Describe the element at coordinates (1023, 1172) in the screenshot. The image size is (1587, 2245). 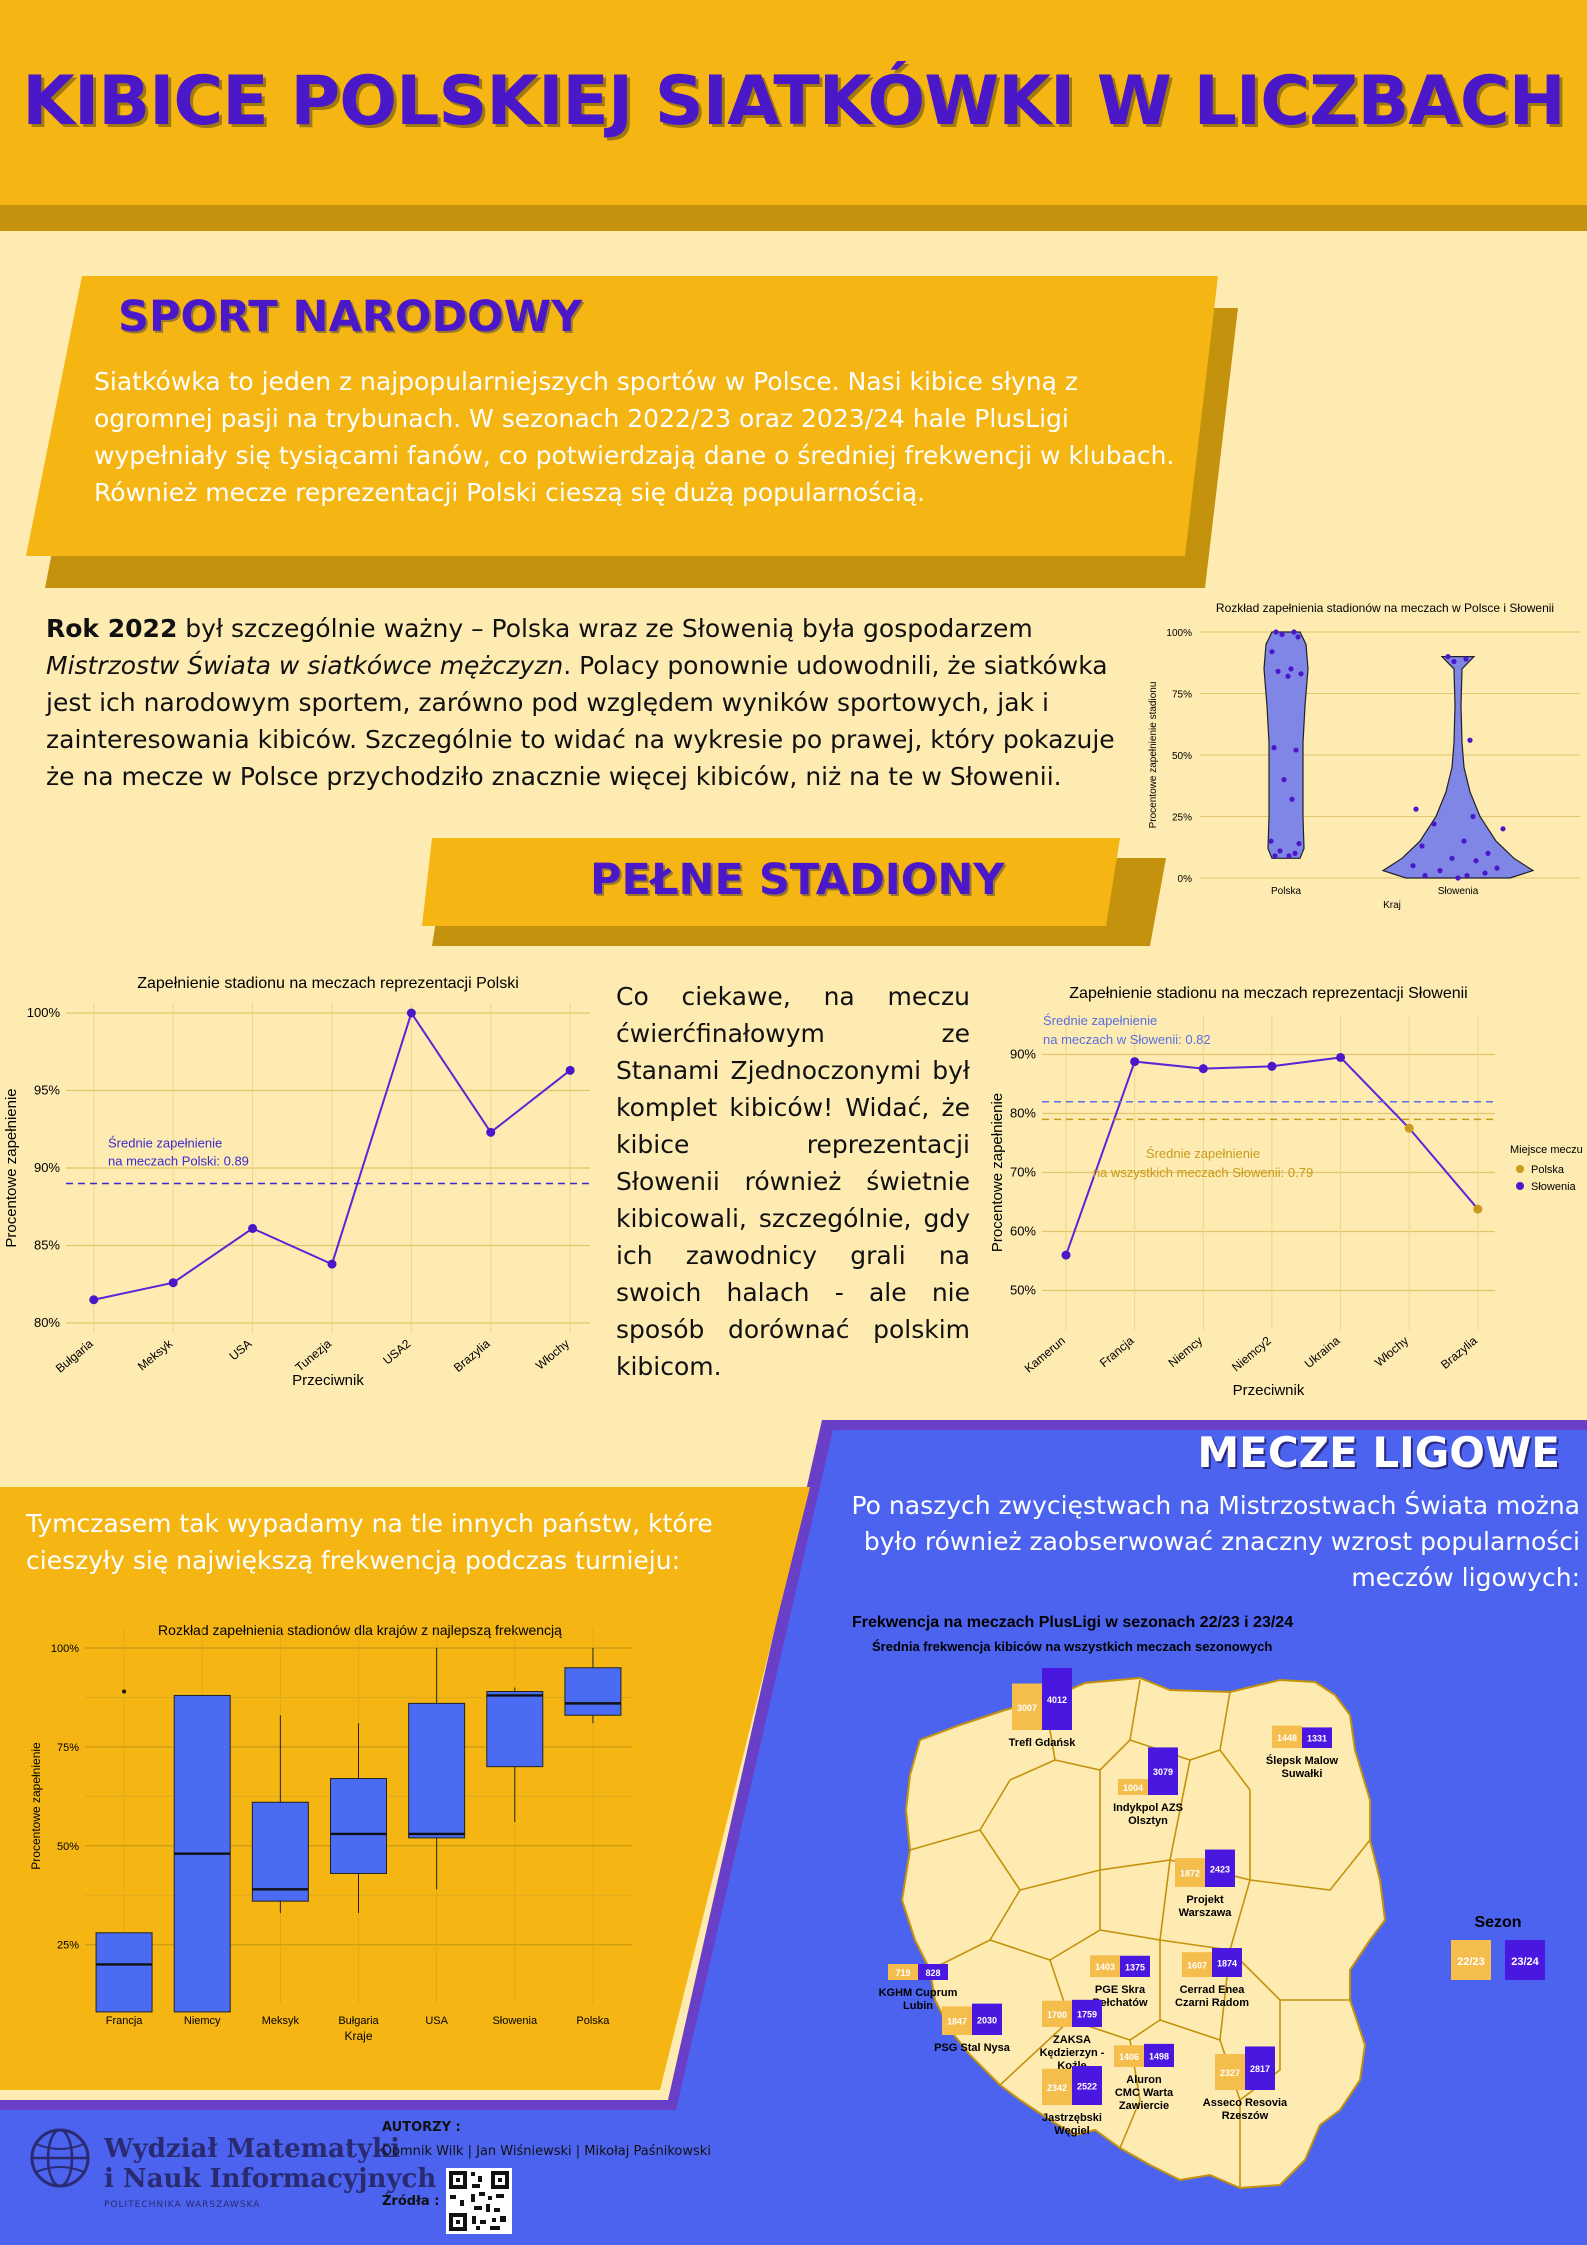
I see `slowenia-ytick: 70%` at that location.